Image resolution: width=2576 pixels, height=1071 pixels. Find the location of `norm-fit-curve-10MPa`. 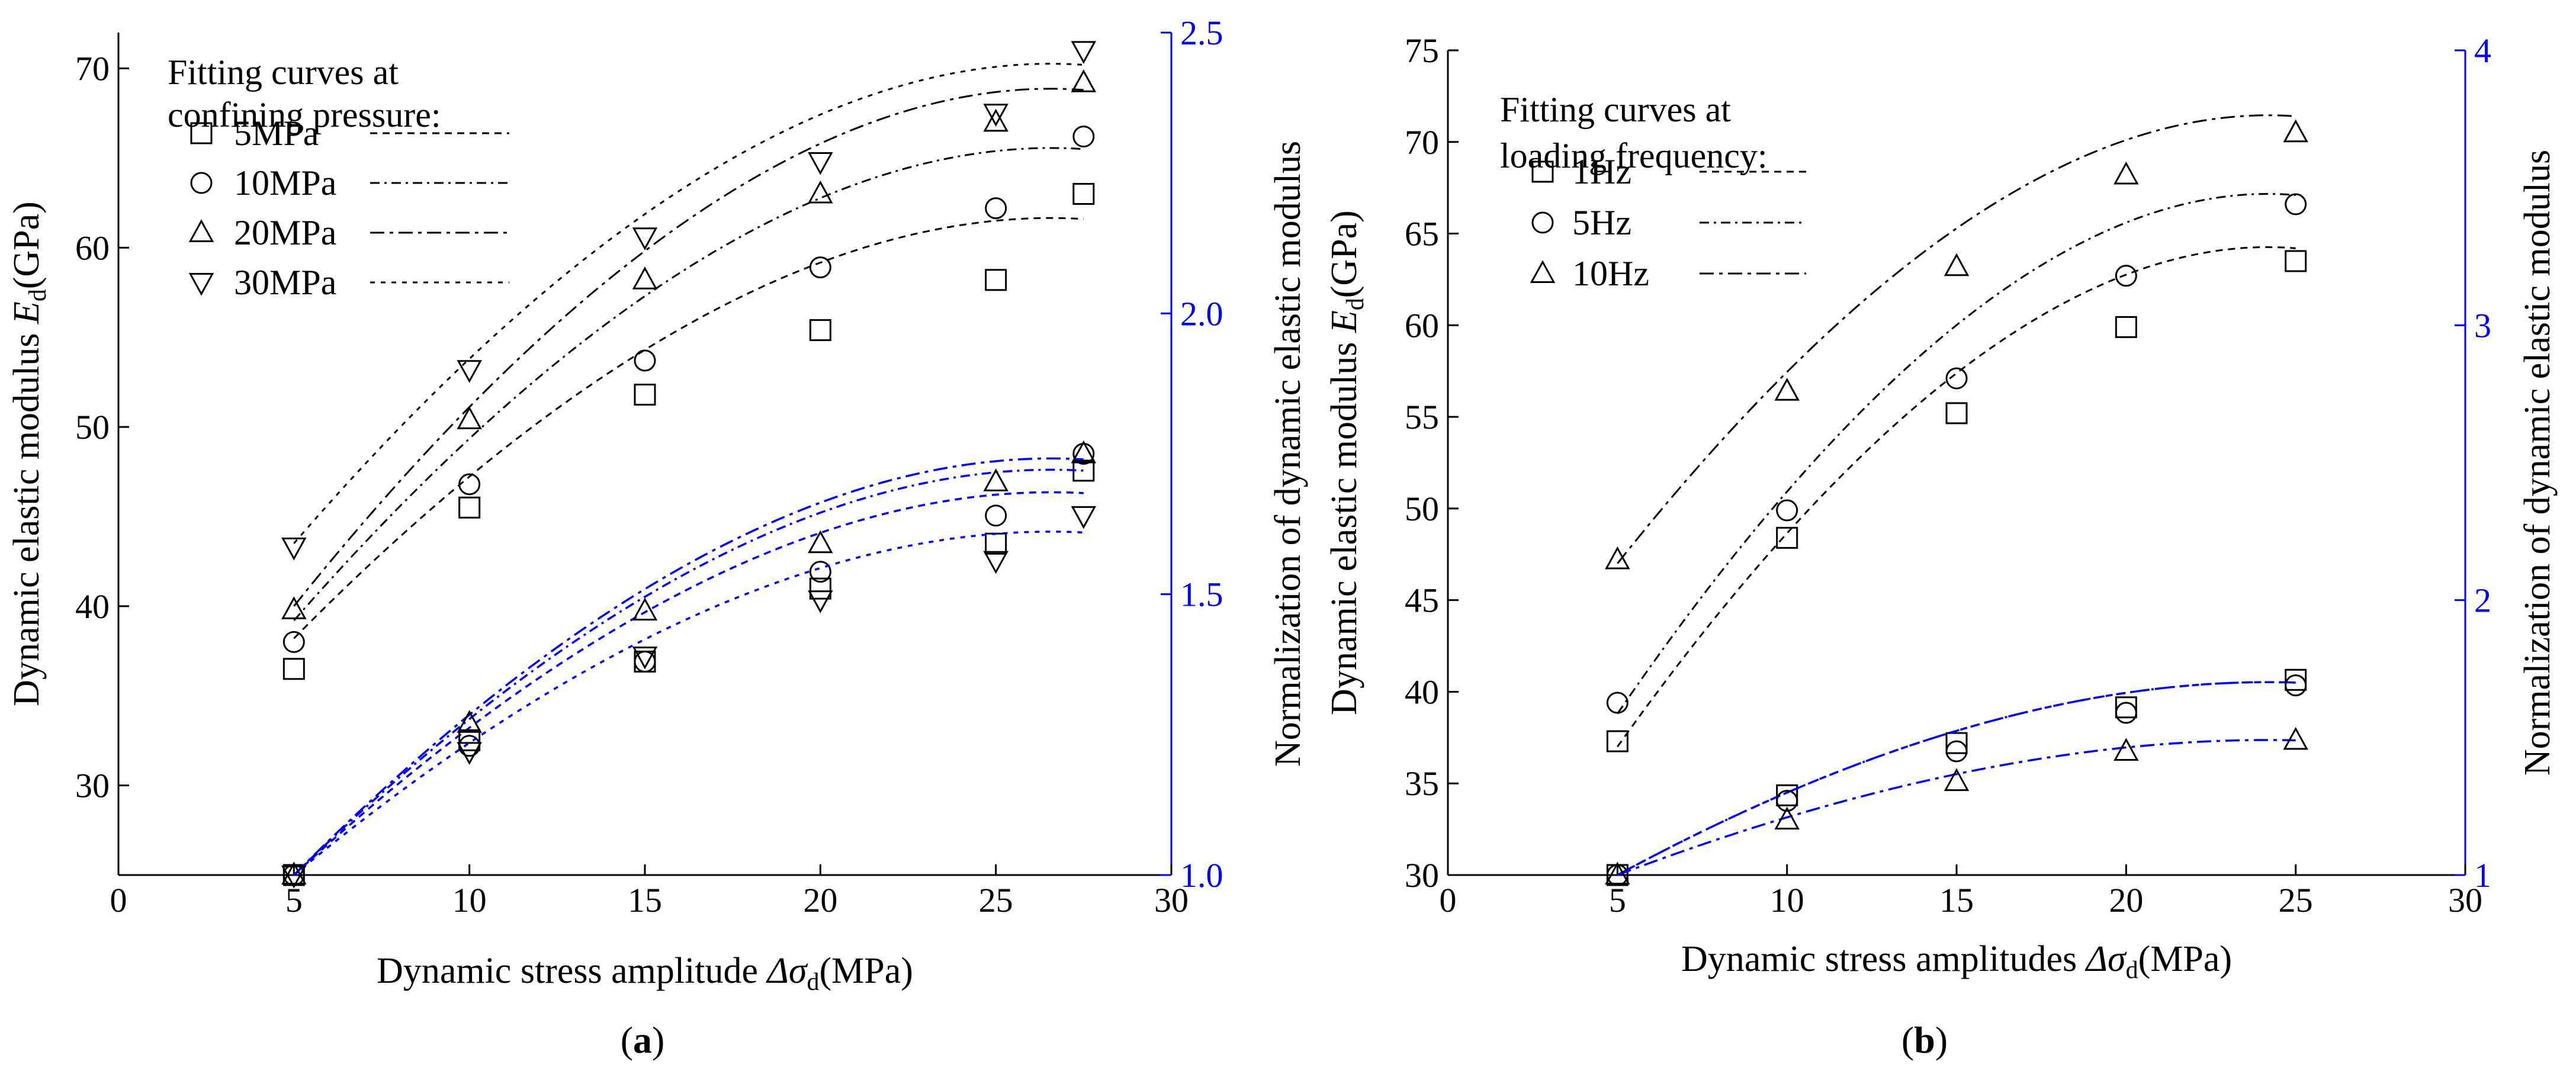

norm-fit-curve-10MPa is located at coordinates (688, 672).